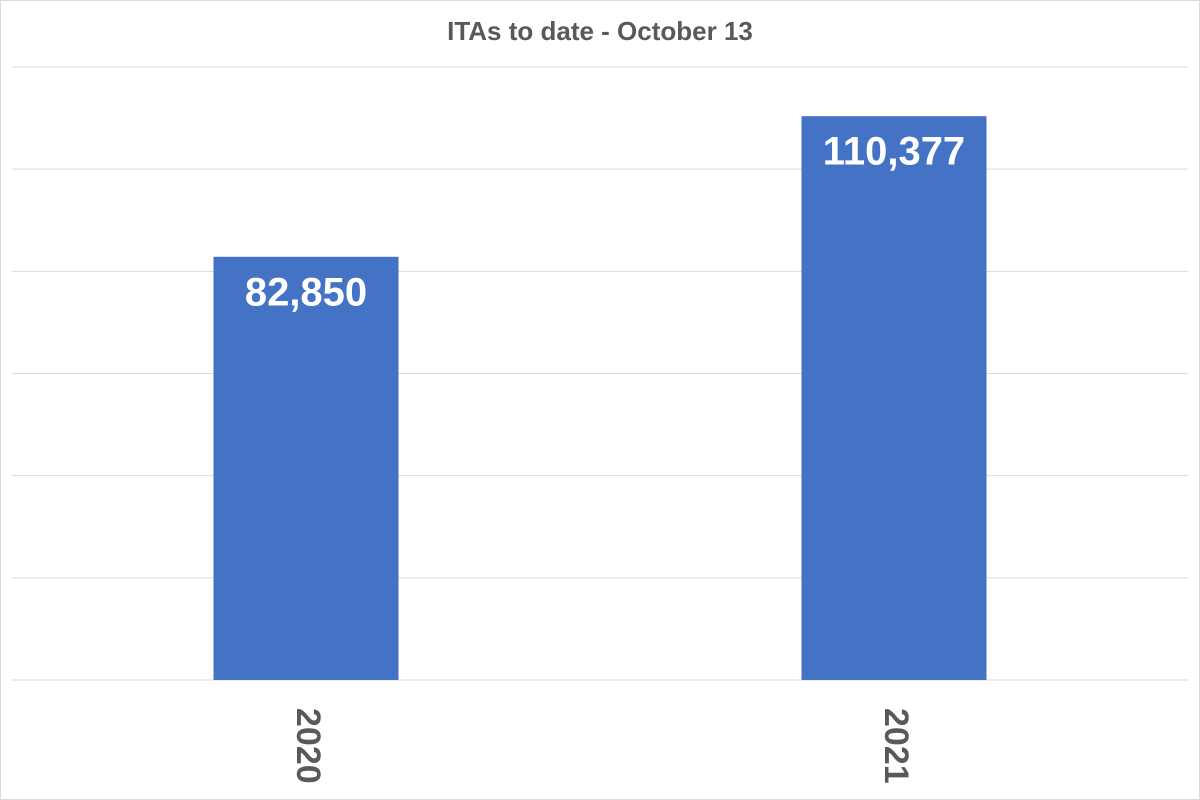 The image size is (1200, 800). What do you see at coordinates (308, 746) in the screenshot?
I see `x-tick-label: 2020` at bounding box center [308, 746].